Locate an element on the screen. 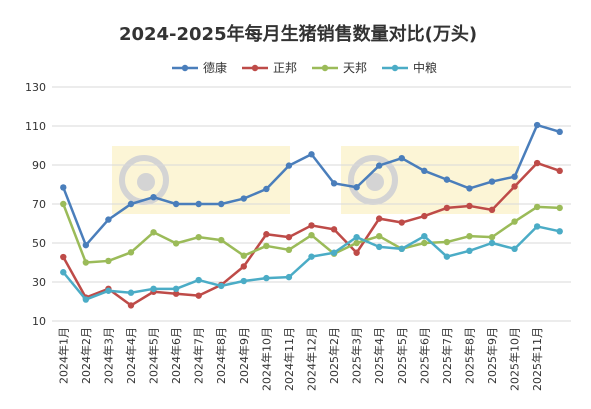 The height and width of the screenshot is (409, 591). x-tick-label: 2024年3月 is located at coordinates (108, 355).